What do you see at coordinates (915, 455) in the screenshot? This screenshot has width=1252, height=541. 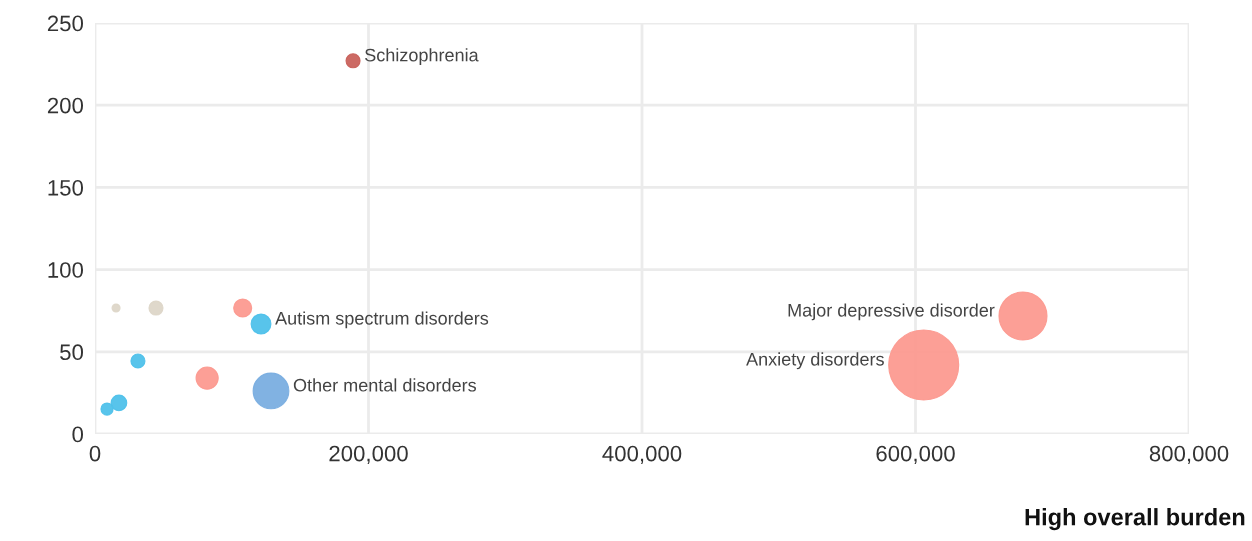 I see `x-tick-label: 600,000` at bounding box center [915, 455].